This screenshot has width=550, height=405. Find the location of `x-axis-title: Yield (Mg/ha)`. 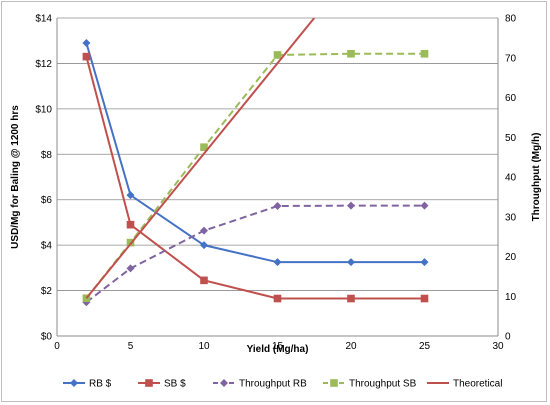

x-axis-title: Yield (Mg/ha) is located at coordinates (278, 349).